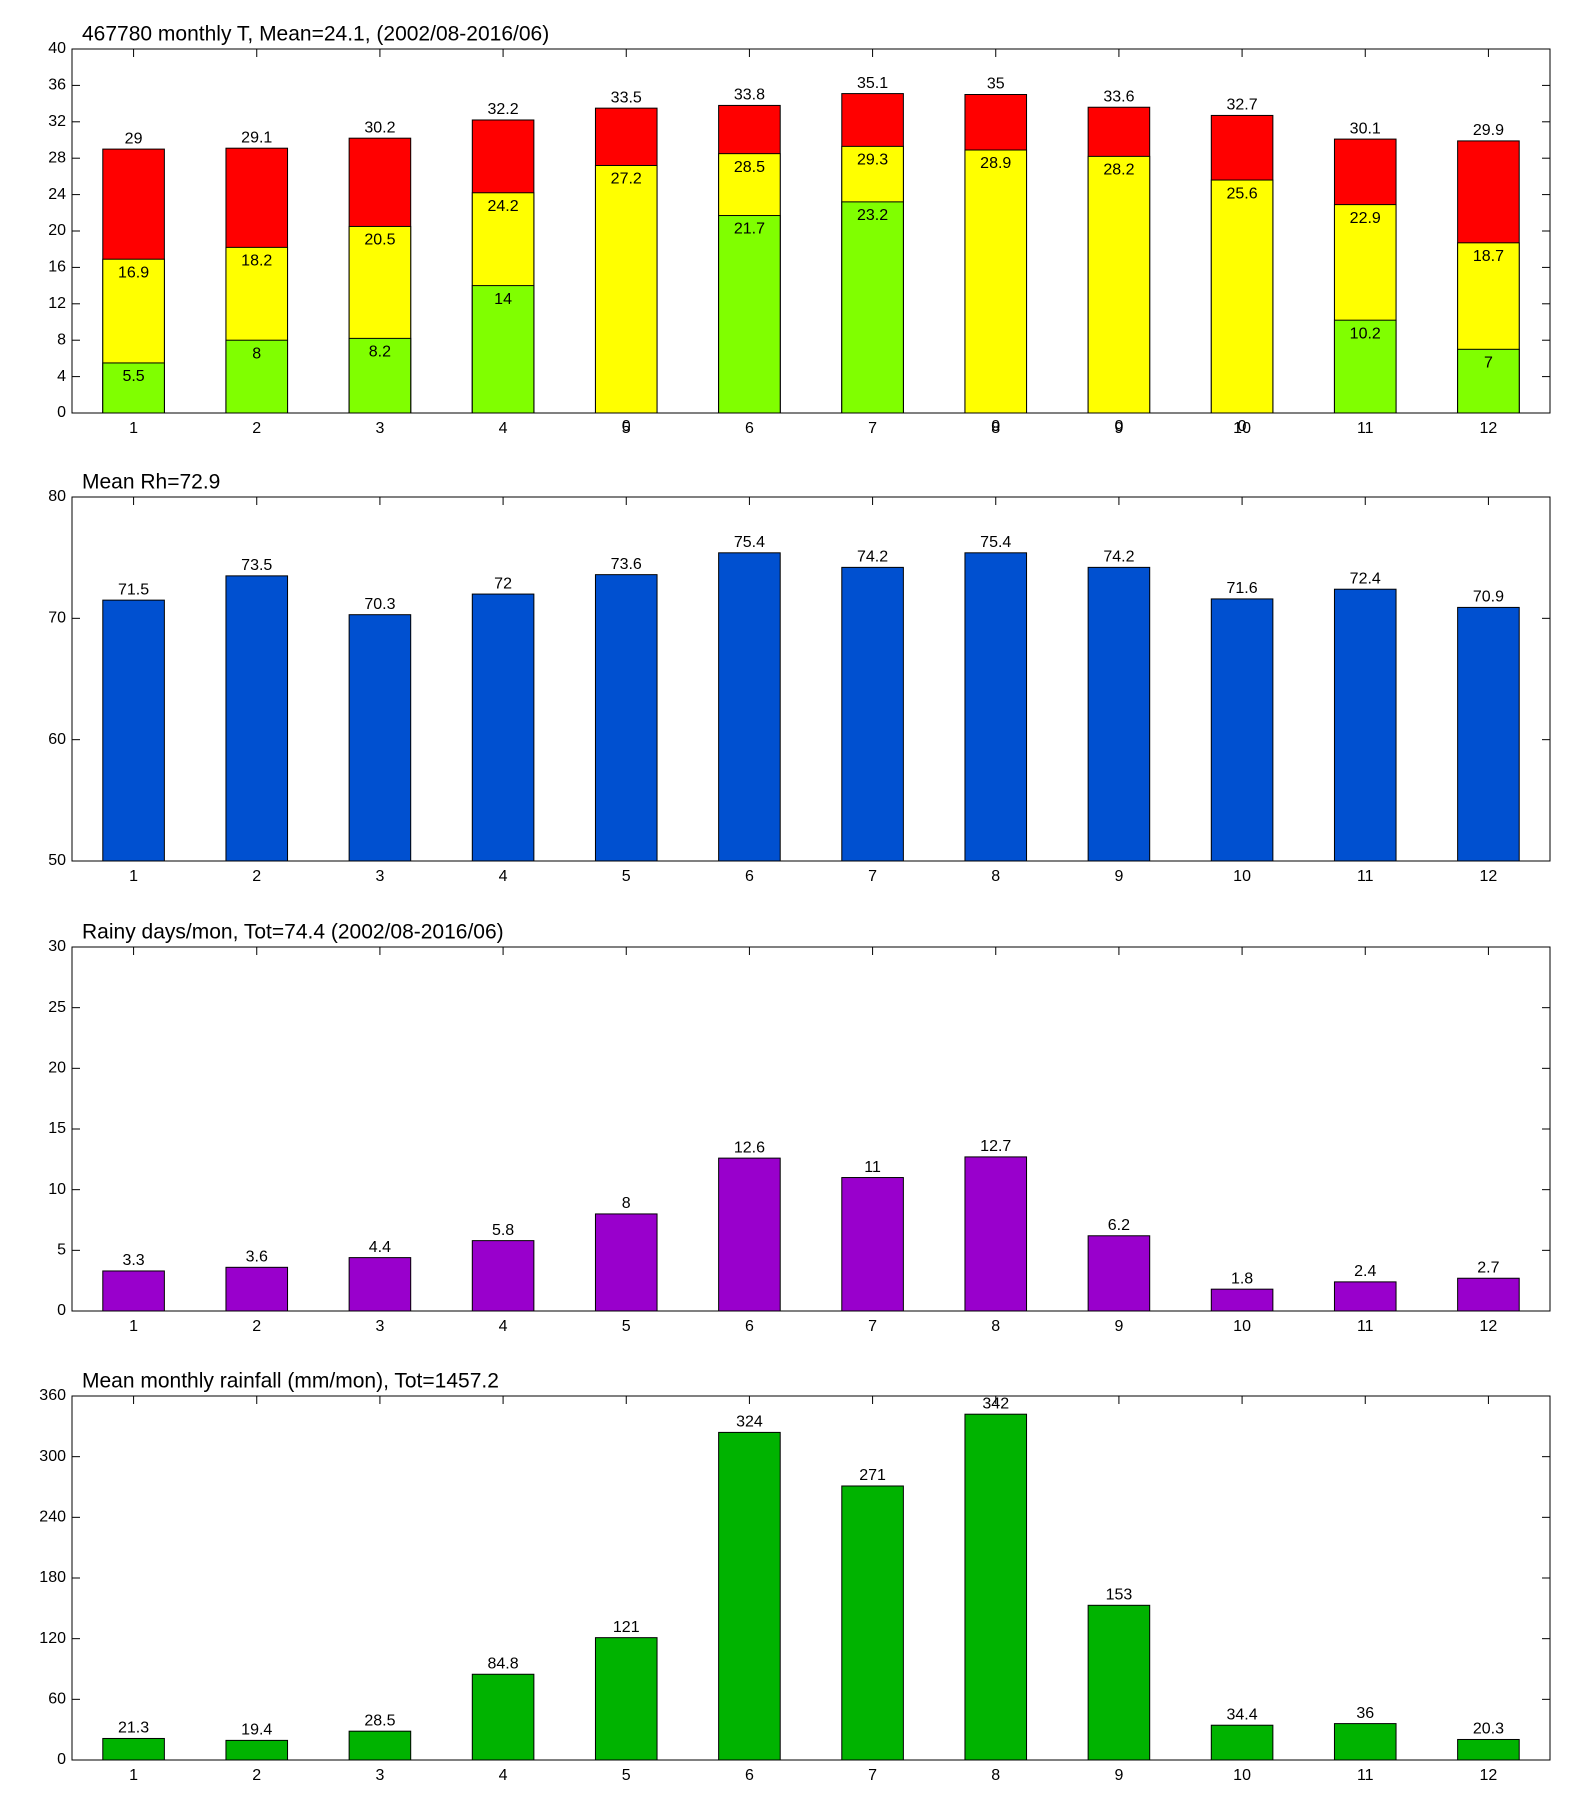 The height and width of the screenshot is (1800, 1580). I want to click on y-tick-label: 120, so click(52, 1638).